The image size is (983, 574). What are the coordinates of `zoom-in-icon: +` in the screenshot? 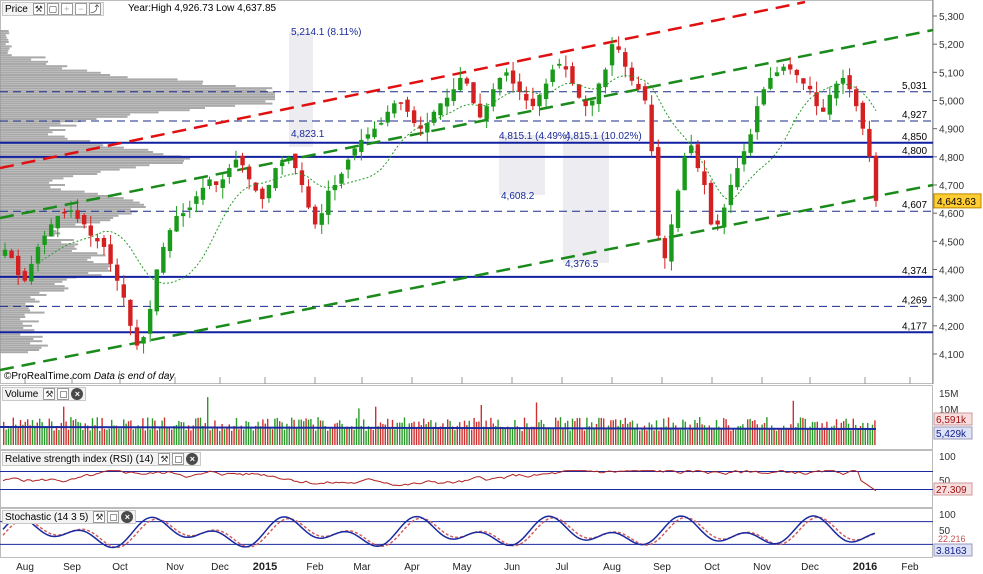 It's located at (66, 9).